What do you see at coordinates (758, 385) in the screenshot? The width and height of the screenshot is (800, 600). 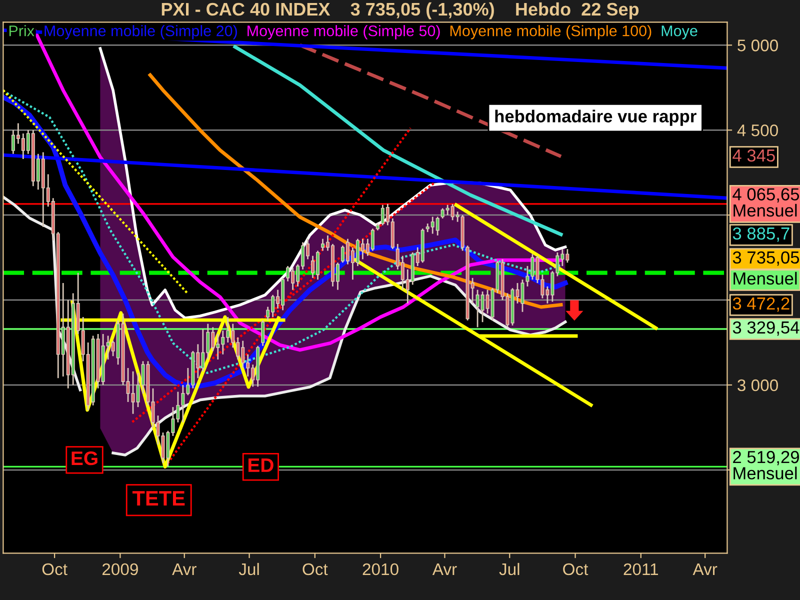 I see `y-tick-label: 3 000` at bounding box center [758, 385].